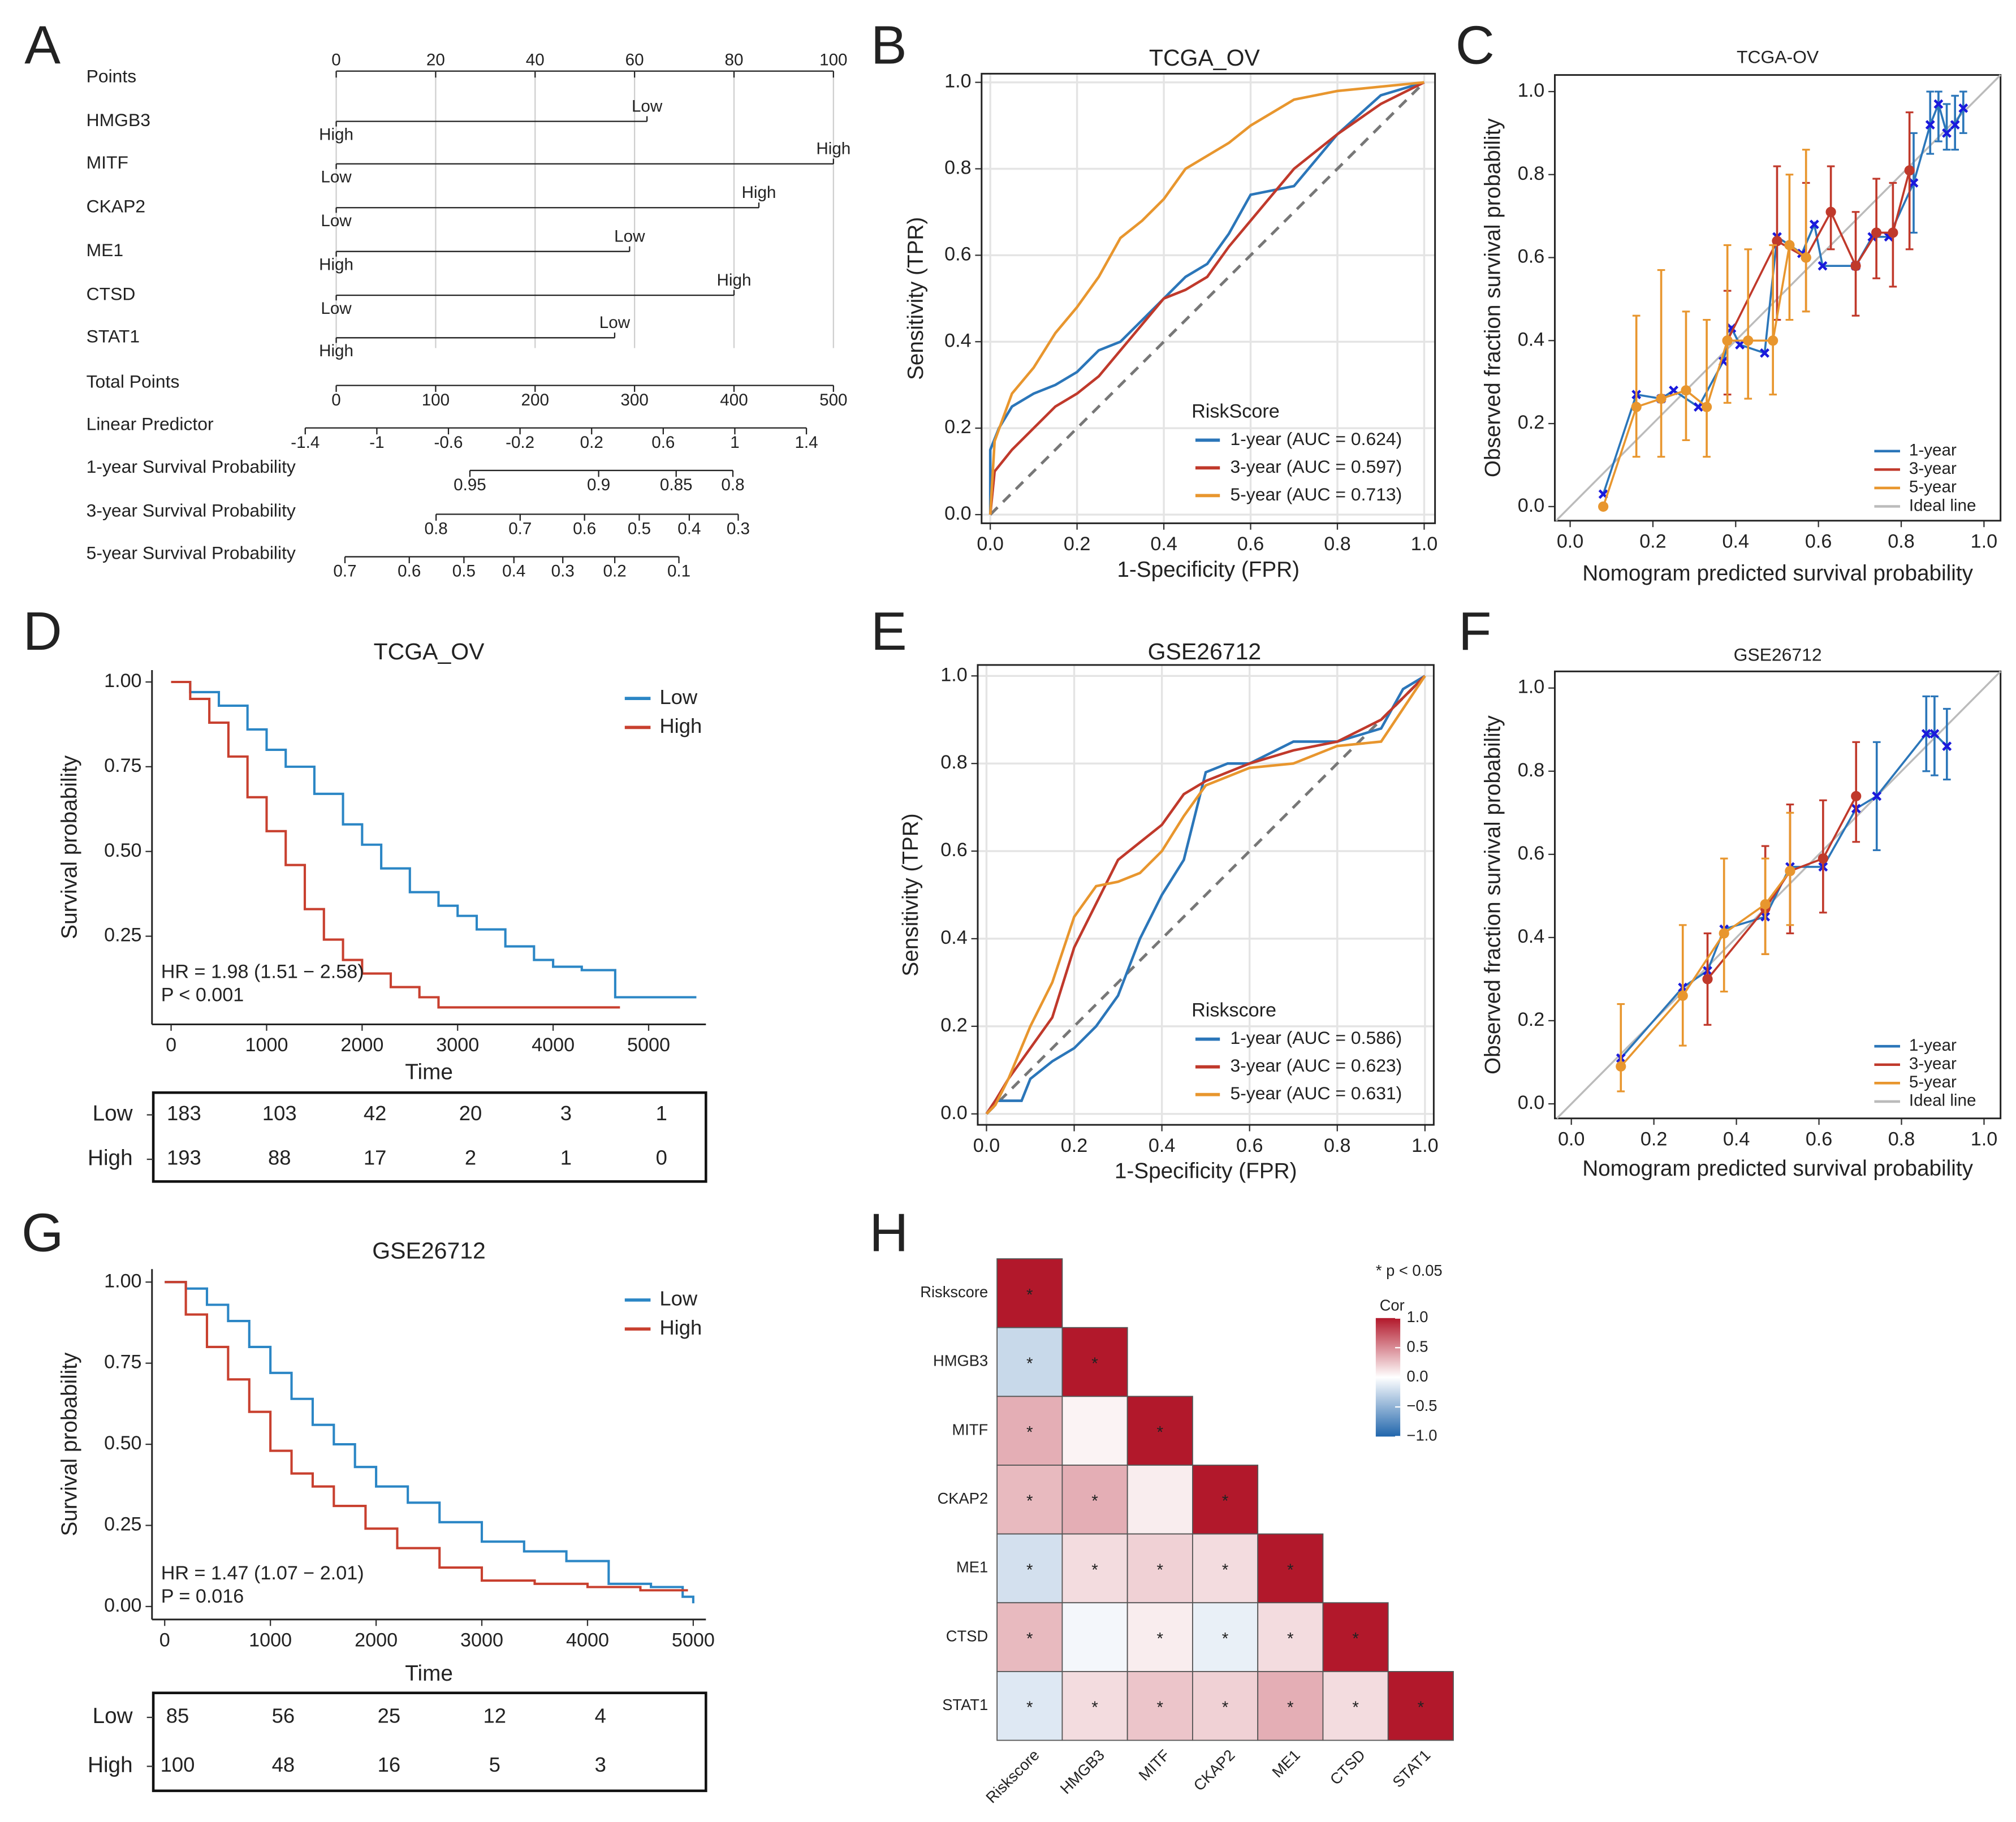  Describe the element at coordinates (202, 994) in the screenshot. I see `annotation: P < 0.001` at that location.